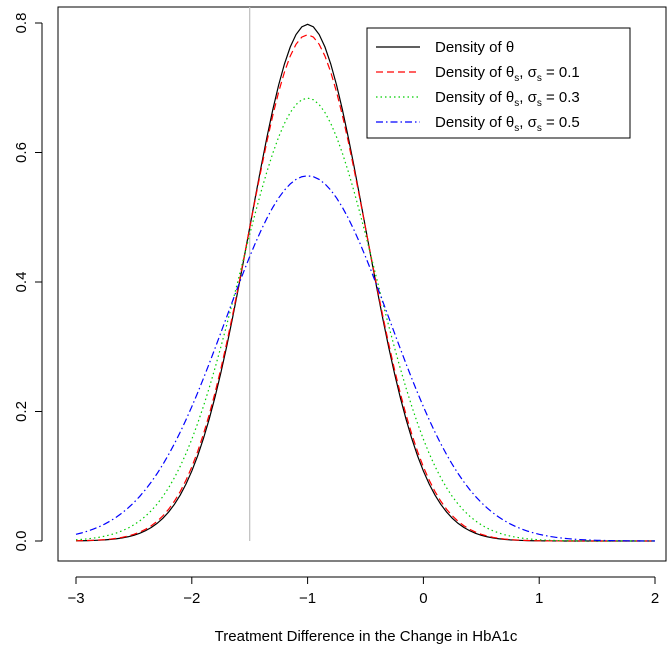 The image size is (668, 658). Describe the element at coordinates (21, 411) in the screenshot. I see `y-tick-label: 0.2` at that location.